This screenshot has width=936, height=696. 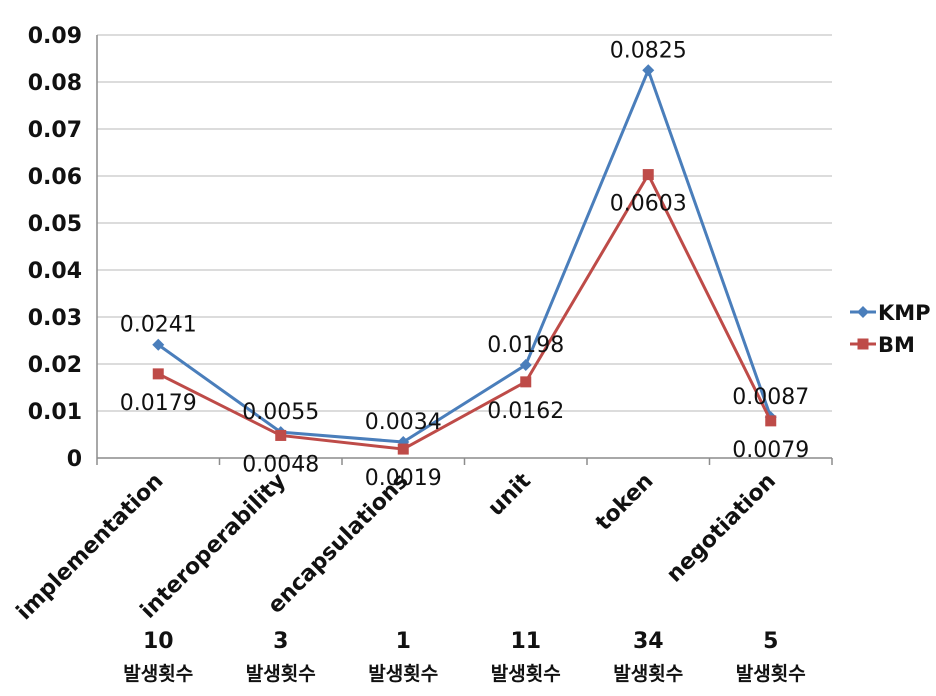 What do you see at coordinates (863, 312) in the screenshot?
I see `legend-marker-kmp` at bounding box center [863, 312].